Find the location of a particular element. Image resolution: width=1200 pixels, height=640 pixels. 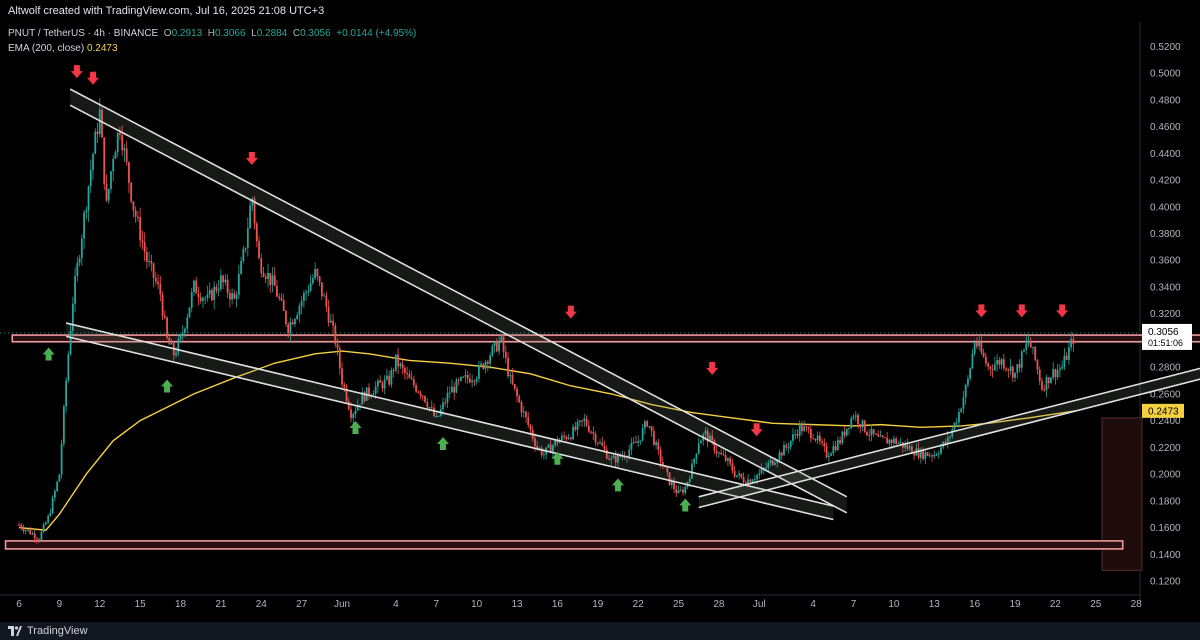

time-tick-label: 19 is located at coordinates (598, 604).